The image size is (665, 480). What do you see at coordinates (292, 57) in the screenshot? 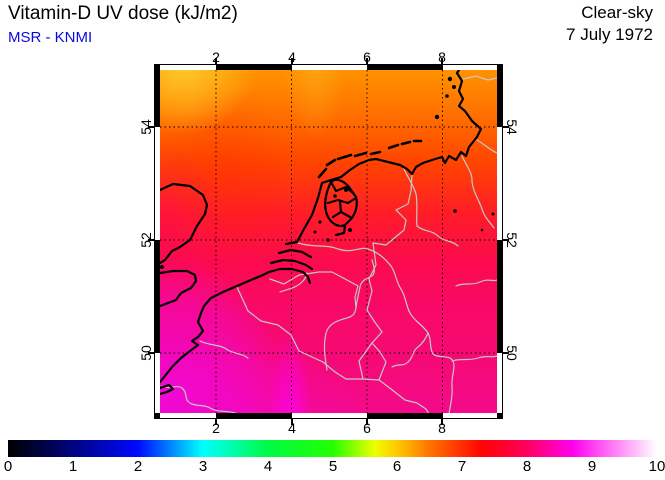
I see `lon-tick-label-top: 4` at bounding box center [292, 57].